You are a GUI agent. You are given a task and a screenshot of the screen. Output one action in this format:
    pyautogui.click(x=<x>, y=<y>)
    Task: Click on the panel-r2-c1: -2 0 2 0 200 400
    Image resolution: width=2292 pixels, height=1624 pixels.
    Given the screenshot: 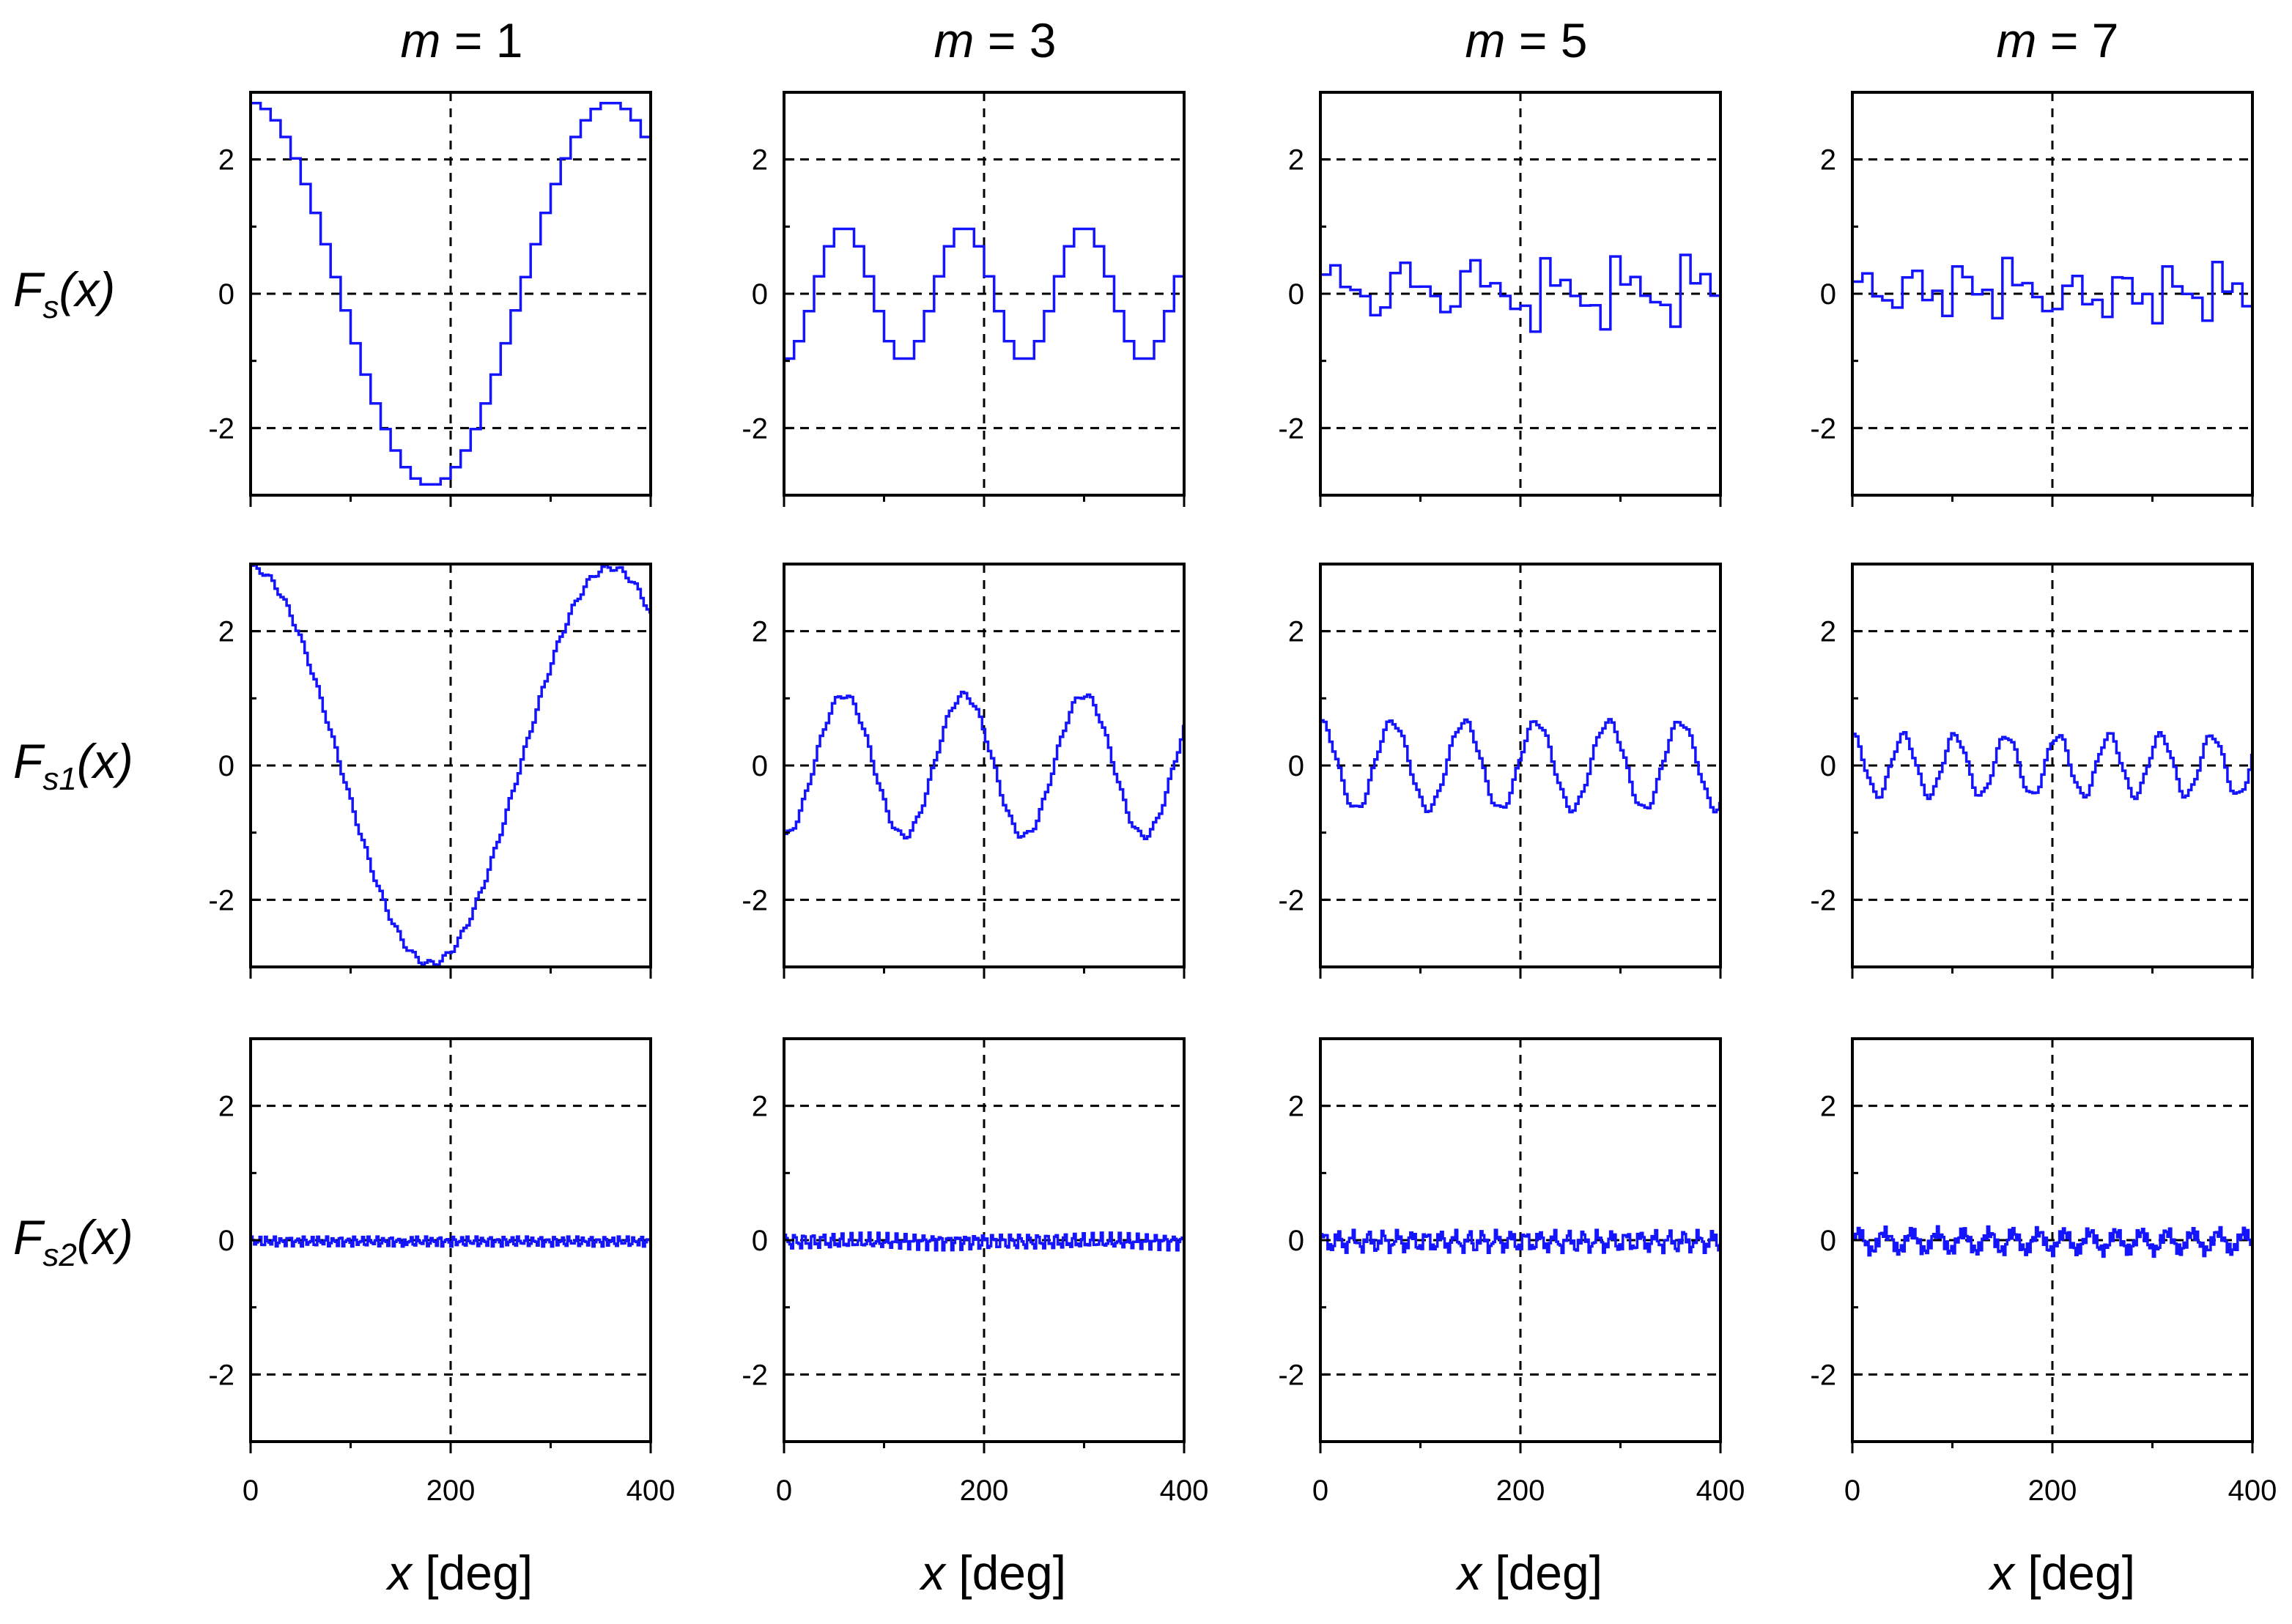 What is the action you would take?
    pyautogui.click(x=976, y=1272)
    